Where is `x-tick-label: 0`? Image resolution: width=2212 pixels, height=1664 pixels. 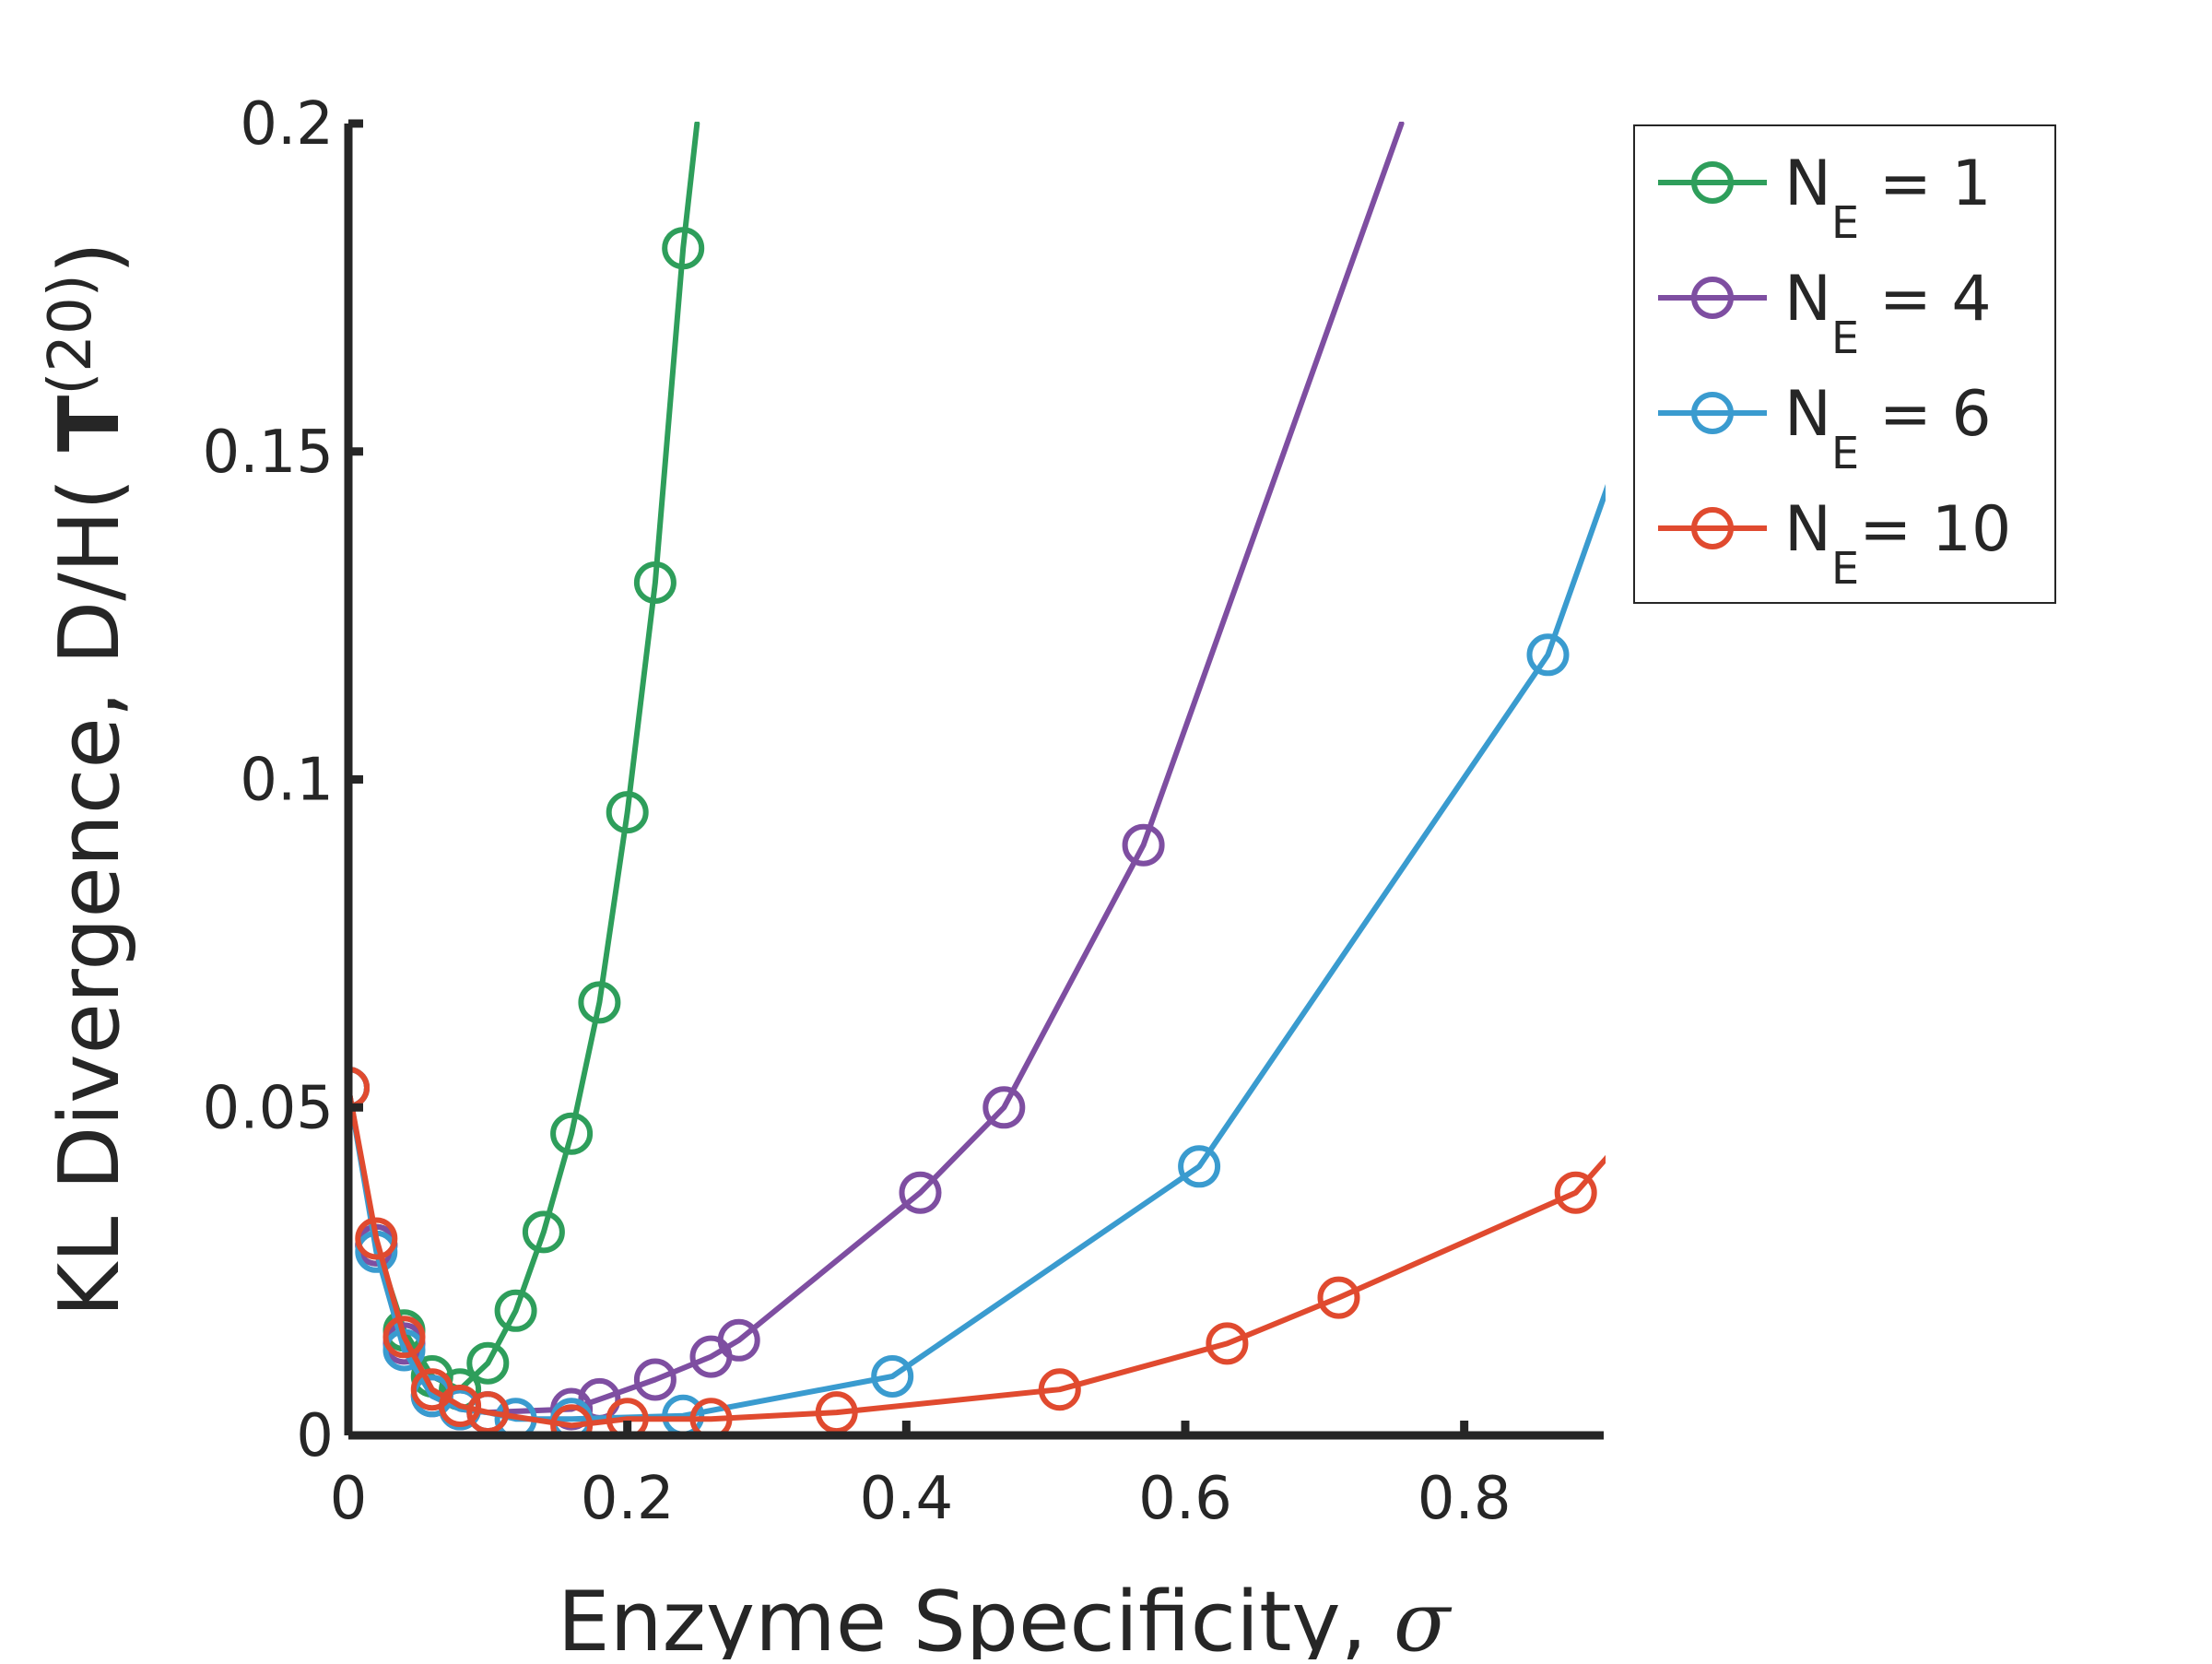 x-tick-label: 0 is located at coordinates (349, 1499).